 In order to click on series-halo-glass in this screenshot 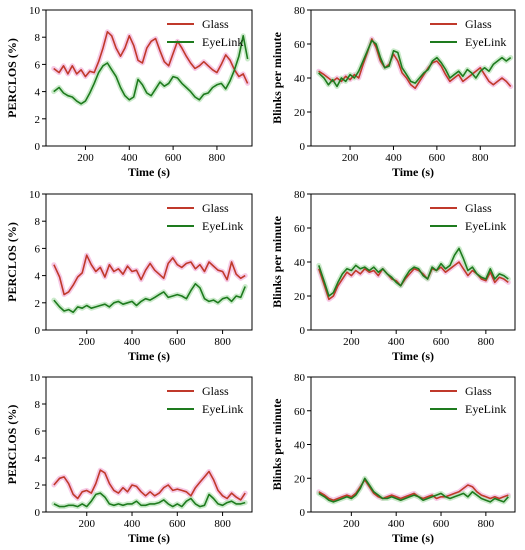, I will do `click(149, 275)`.